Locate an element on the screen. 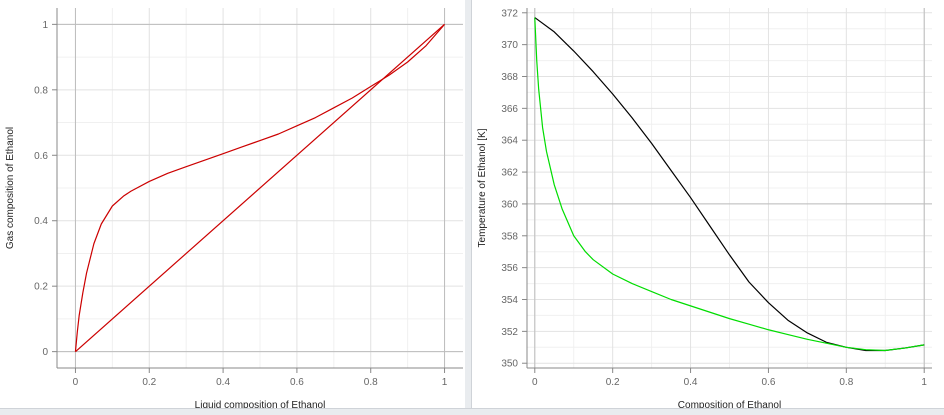 The height and width of the screenshot is (415, 944). y-tick-label: 358 is located at coordinates (509, 236).